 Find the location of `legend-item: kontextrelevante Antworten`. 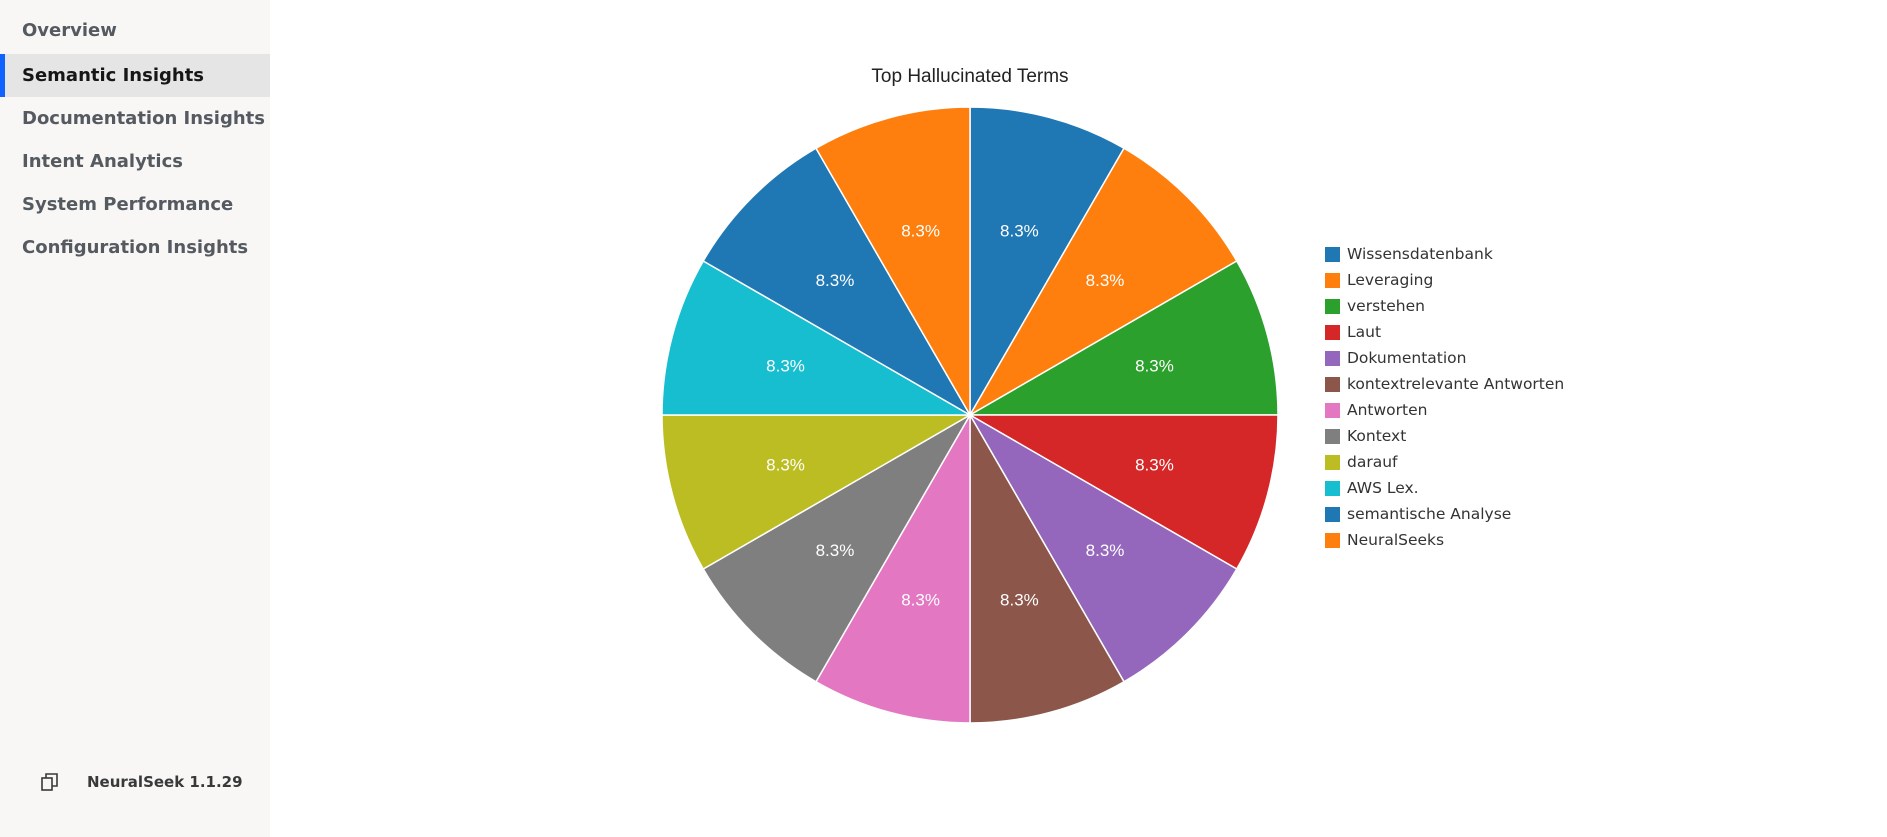

legend-item: kontextrelevante Antworten is located at coordinates (1444, 384).